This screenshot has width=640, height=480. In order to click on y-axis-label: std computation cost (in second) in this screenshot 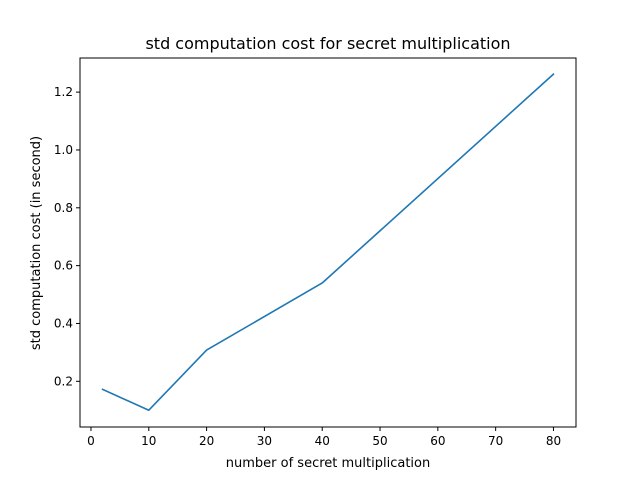, I will do `click(36, 243)`.